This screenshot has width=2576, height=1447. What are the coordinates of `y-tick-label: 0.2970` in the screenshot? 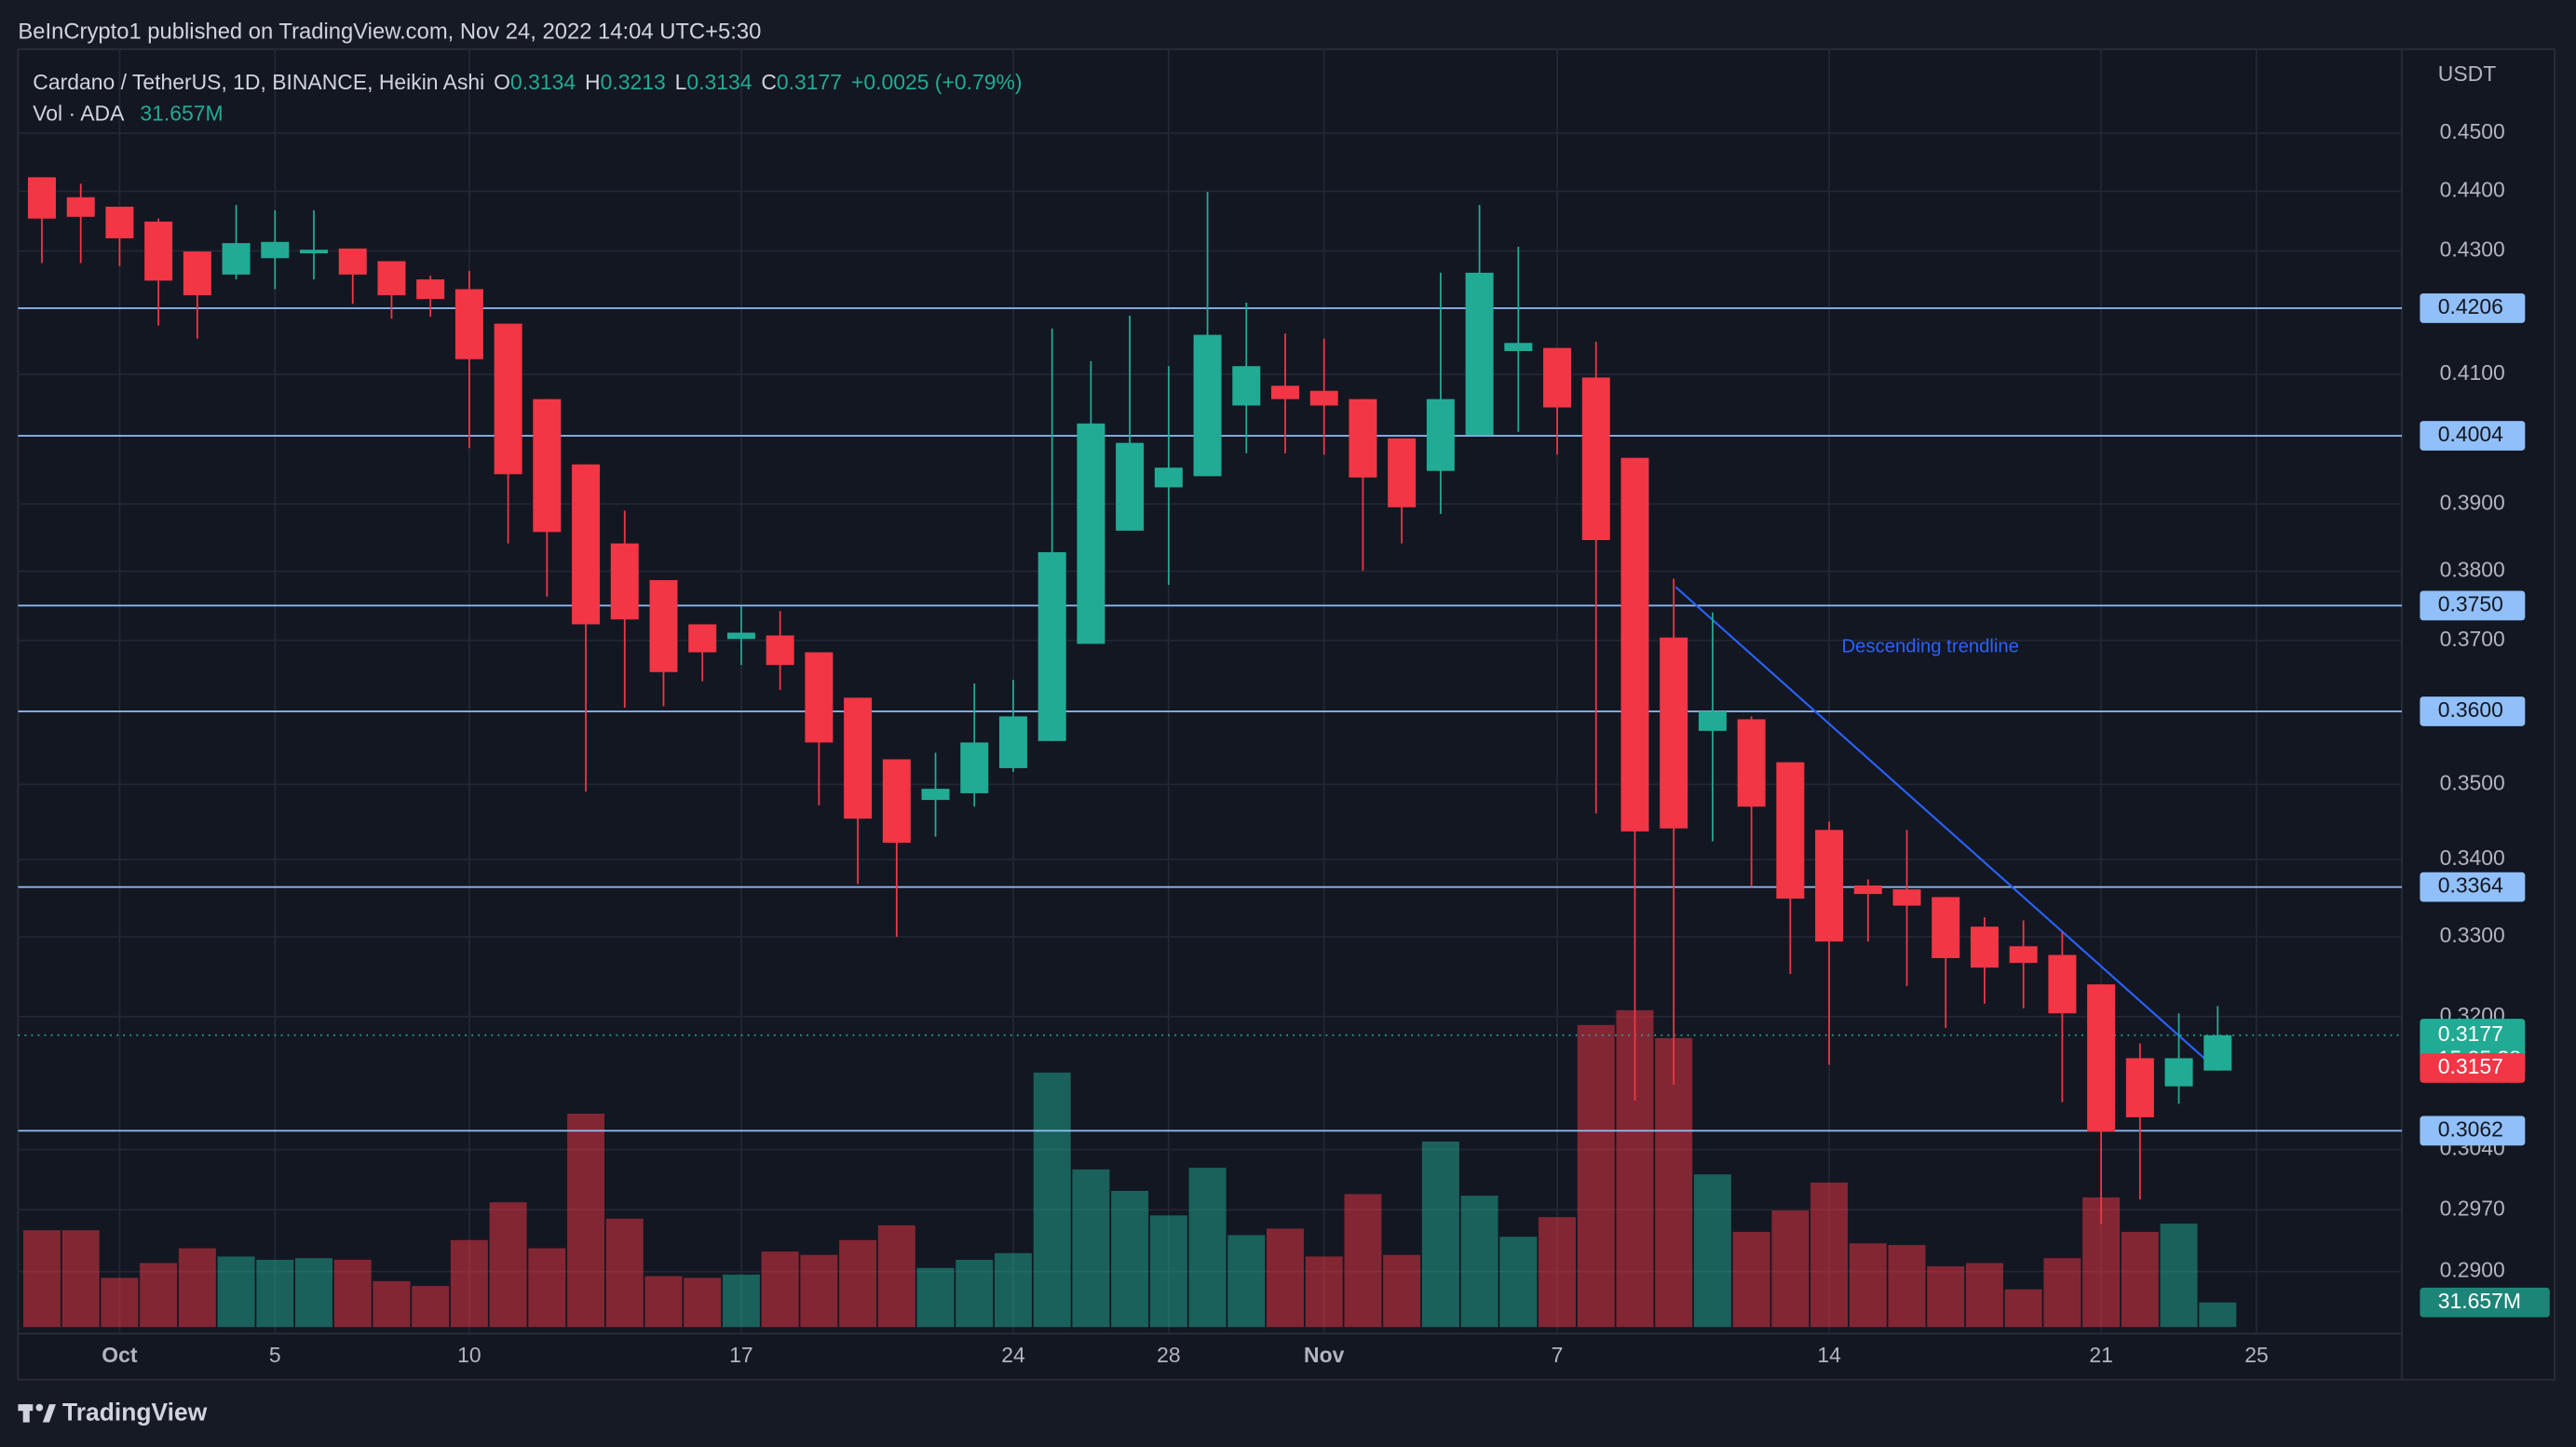 It's located at (2472, 1208).